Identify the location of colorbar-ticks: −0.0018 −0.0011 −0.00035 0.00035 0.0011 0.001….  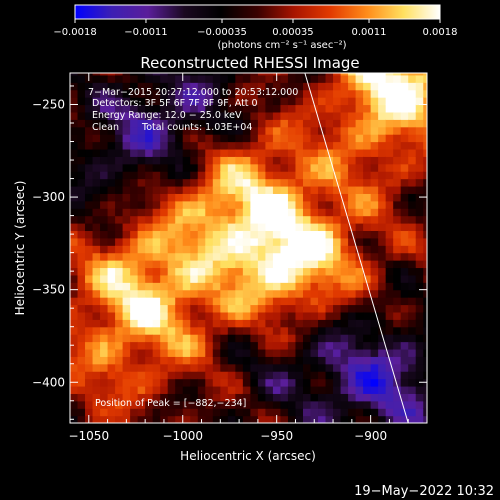
(255, 28).